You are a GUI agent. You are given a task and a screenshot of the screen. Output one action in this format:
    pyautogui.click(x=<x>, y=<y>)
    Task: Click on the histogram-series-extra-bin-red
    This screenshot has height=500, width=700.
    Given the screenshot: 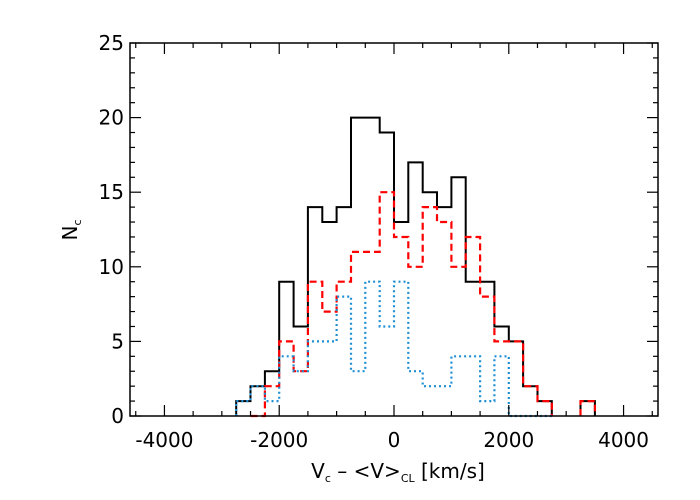 What is the action you would take?
    pyautogui.click(x=587, y=408)
    